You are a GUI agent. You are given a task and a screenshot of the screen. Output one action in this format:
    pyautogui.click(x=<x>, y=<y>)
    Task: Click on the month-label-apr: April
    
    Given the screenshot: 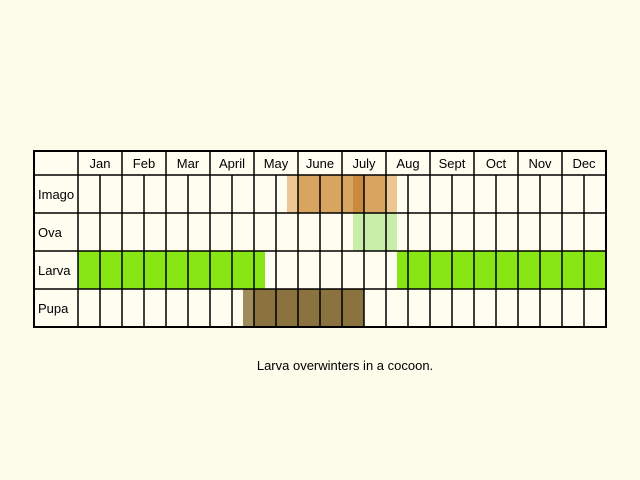 What is the action you would take?
    pyautogui.click(x=232, y=163)
    